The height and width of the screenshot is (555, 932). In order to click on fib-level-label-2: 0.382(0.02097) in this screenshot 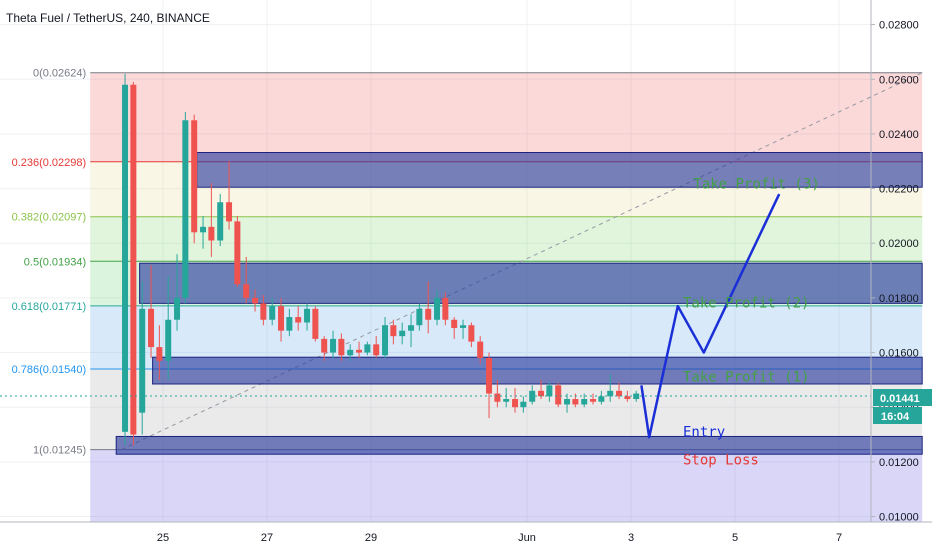, I will do `click(49, 218)`.